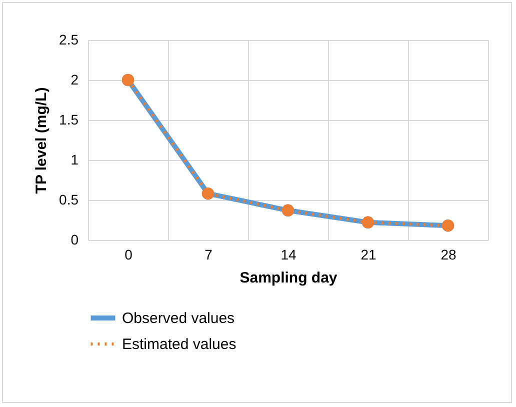 Image resolution: width=516 pixels, height=407 pixels. What do you see at coordinates (74, 240) in the screenshot?
I see `y-tick-label: 0` at bounding box center [74, 240].